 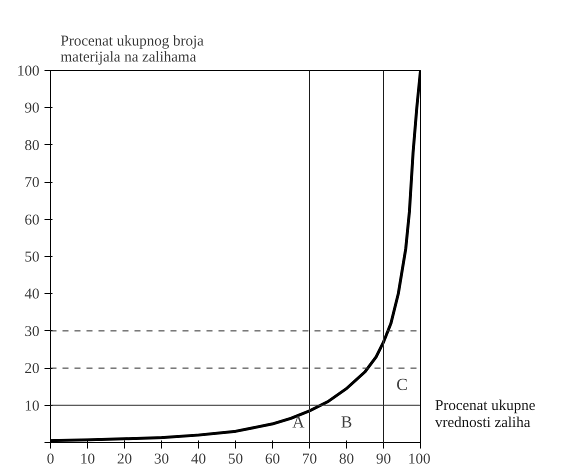 What do you see at coordinates (32, 369) in the screenshot?
I see `y-tick-label: 20` at bounding box center [32, 369].